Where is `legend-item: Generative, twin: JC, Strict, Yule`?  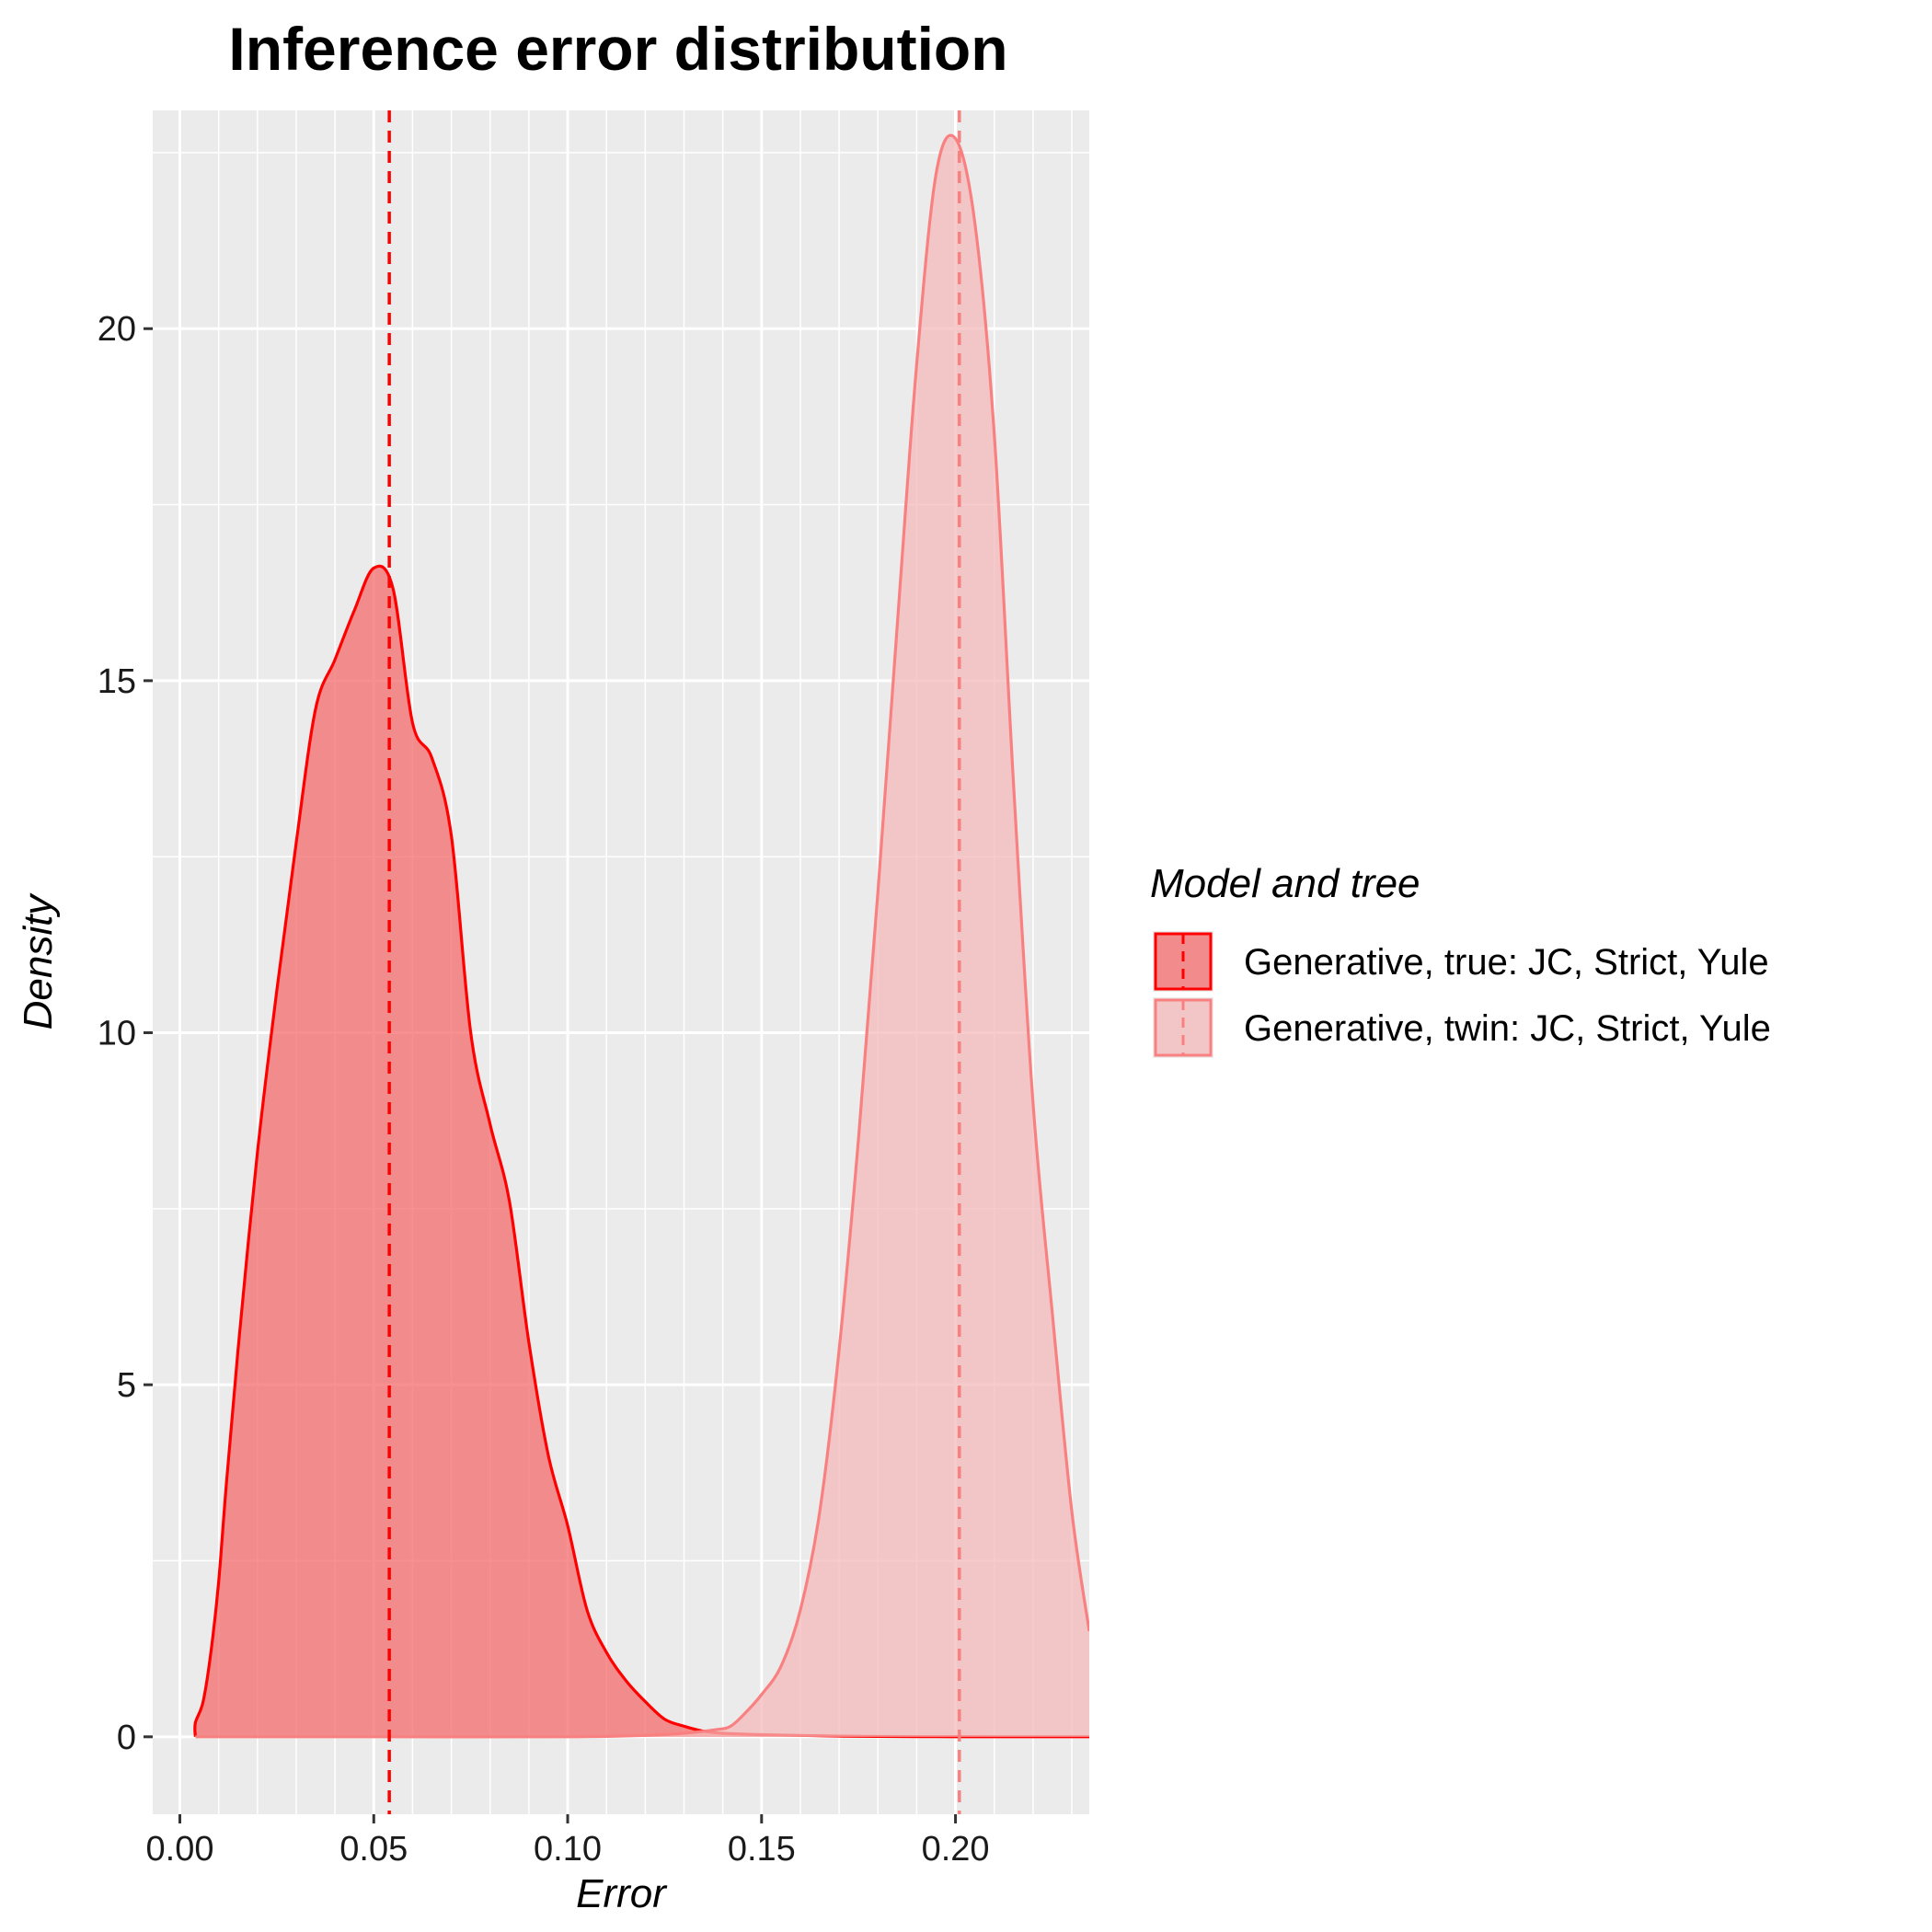 legend-item: Generative, twin: JC, Strict, Yule is located at coordinates (1462, 1027).